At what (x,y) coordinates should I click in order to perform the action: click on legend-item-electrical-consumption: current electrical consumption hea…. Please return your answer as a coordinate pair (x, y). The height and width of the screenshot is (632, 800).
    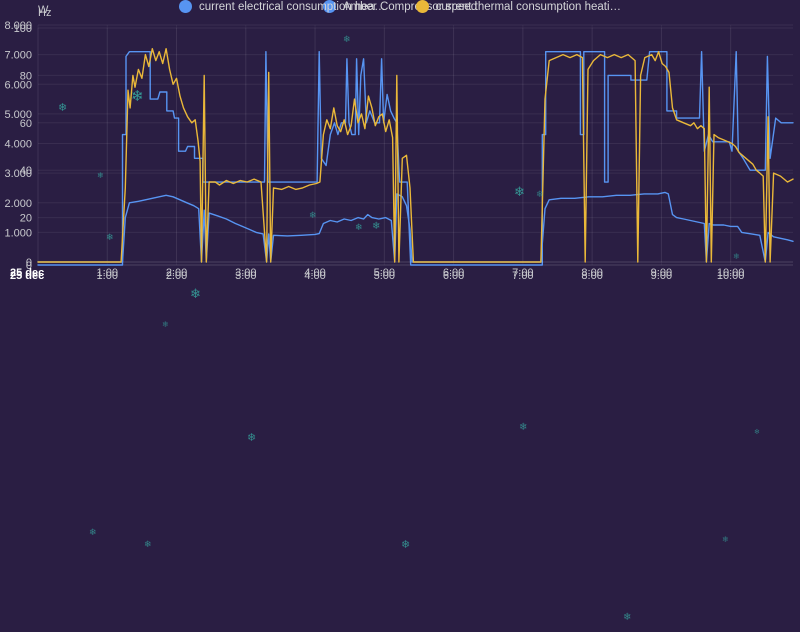
    Looking at the image, I should click on (282, 6).